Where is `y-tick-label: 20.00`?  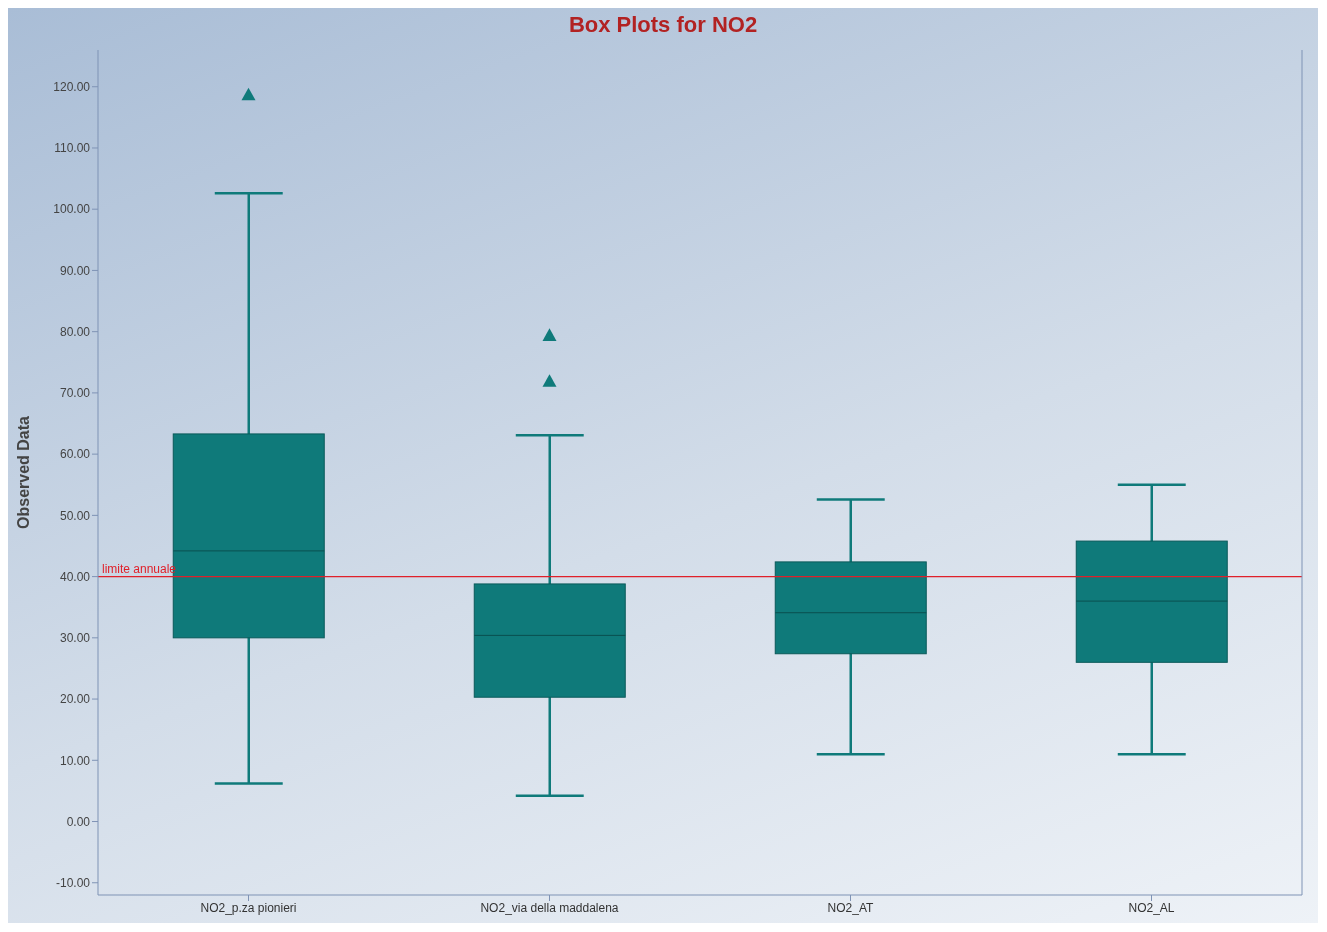 y-tick-label: 20.00 is located at coordinates (75, 699).